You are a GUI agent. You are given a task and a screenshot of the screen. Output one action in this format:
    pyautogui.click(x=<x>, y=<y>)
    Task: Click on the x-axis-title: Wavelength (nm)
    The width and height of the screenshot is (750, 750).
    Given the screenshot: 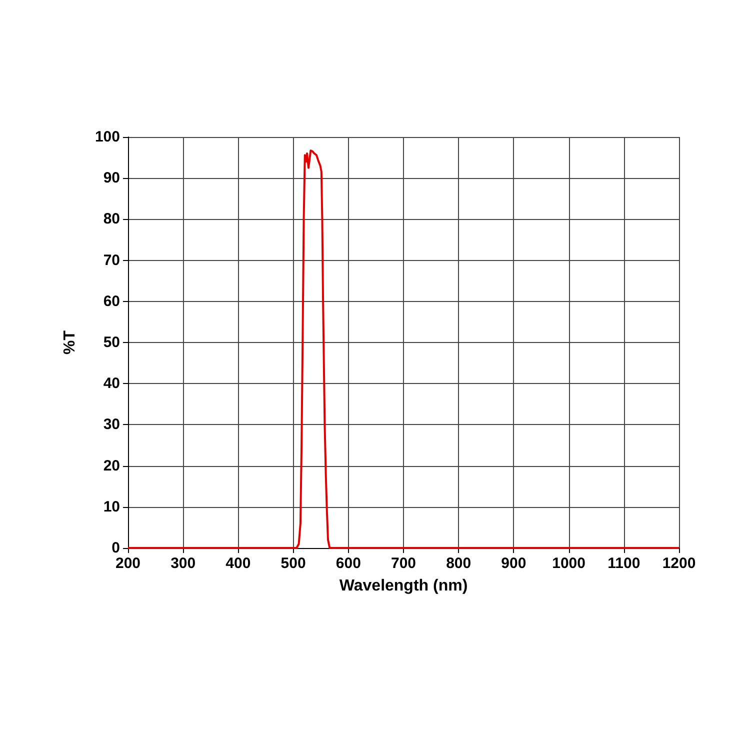 What is the action you would take?
    pyautogui.click(x=403, y=586)
    